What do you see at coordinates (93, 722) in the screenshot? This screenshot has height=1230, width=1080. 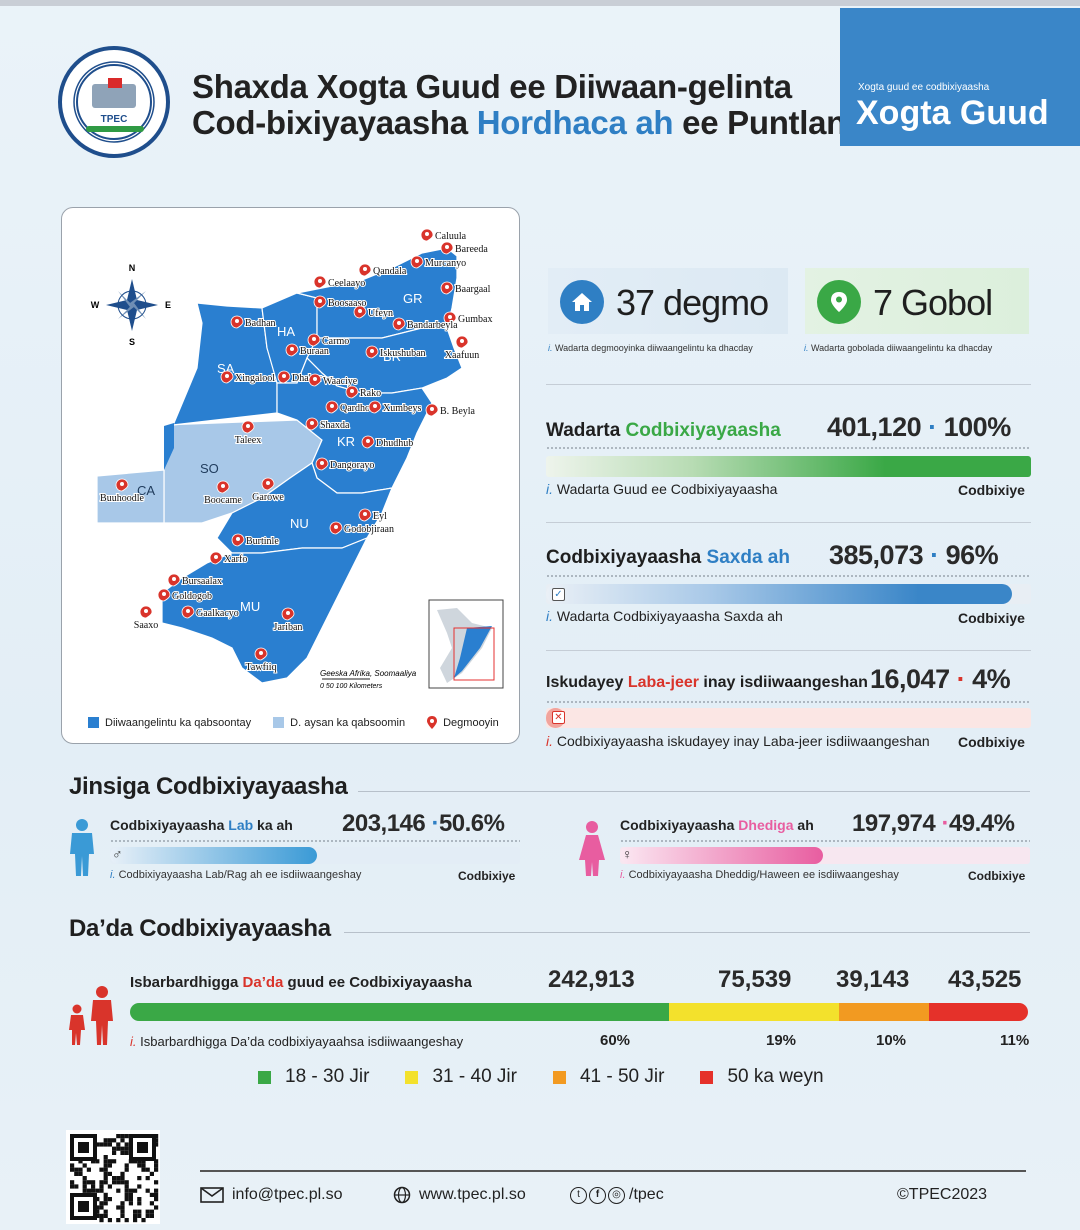 I see `legend-swatch-dark` at bounding box center [93, 722].